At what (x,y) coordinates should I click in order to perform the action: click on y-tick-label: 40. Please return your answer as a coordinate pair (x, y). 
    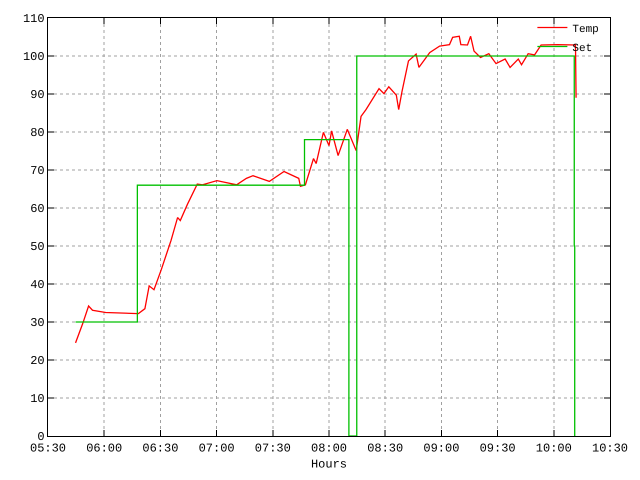
    Looking at the image, I should click on (37, 285).